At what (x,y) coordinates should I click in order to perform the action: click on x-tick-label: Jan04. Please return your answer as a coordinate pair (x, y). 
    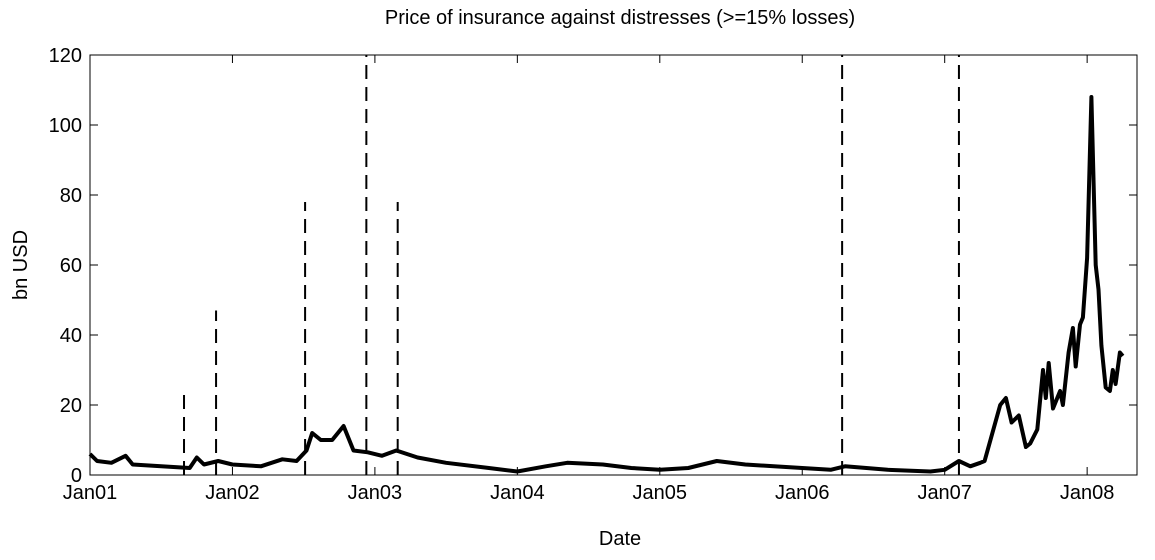
    Looking at the image, I should click on (517, 493).